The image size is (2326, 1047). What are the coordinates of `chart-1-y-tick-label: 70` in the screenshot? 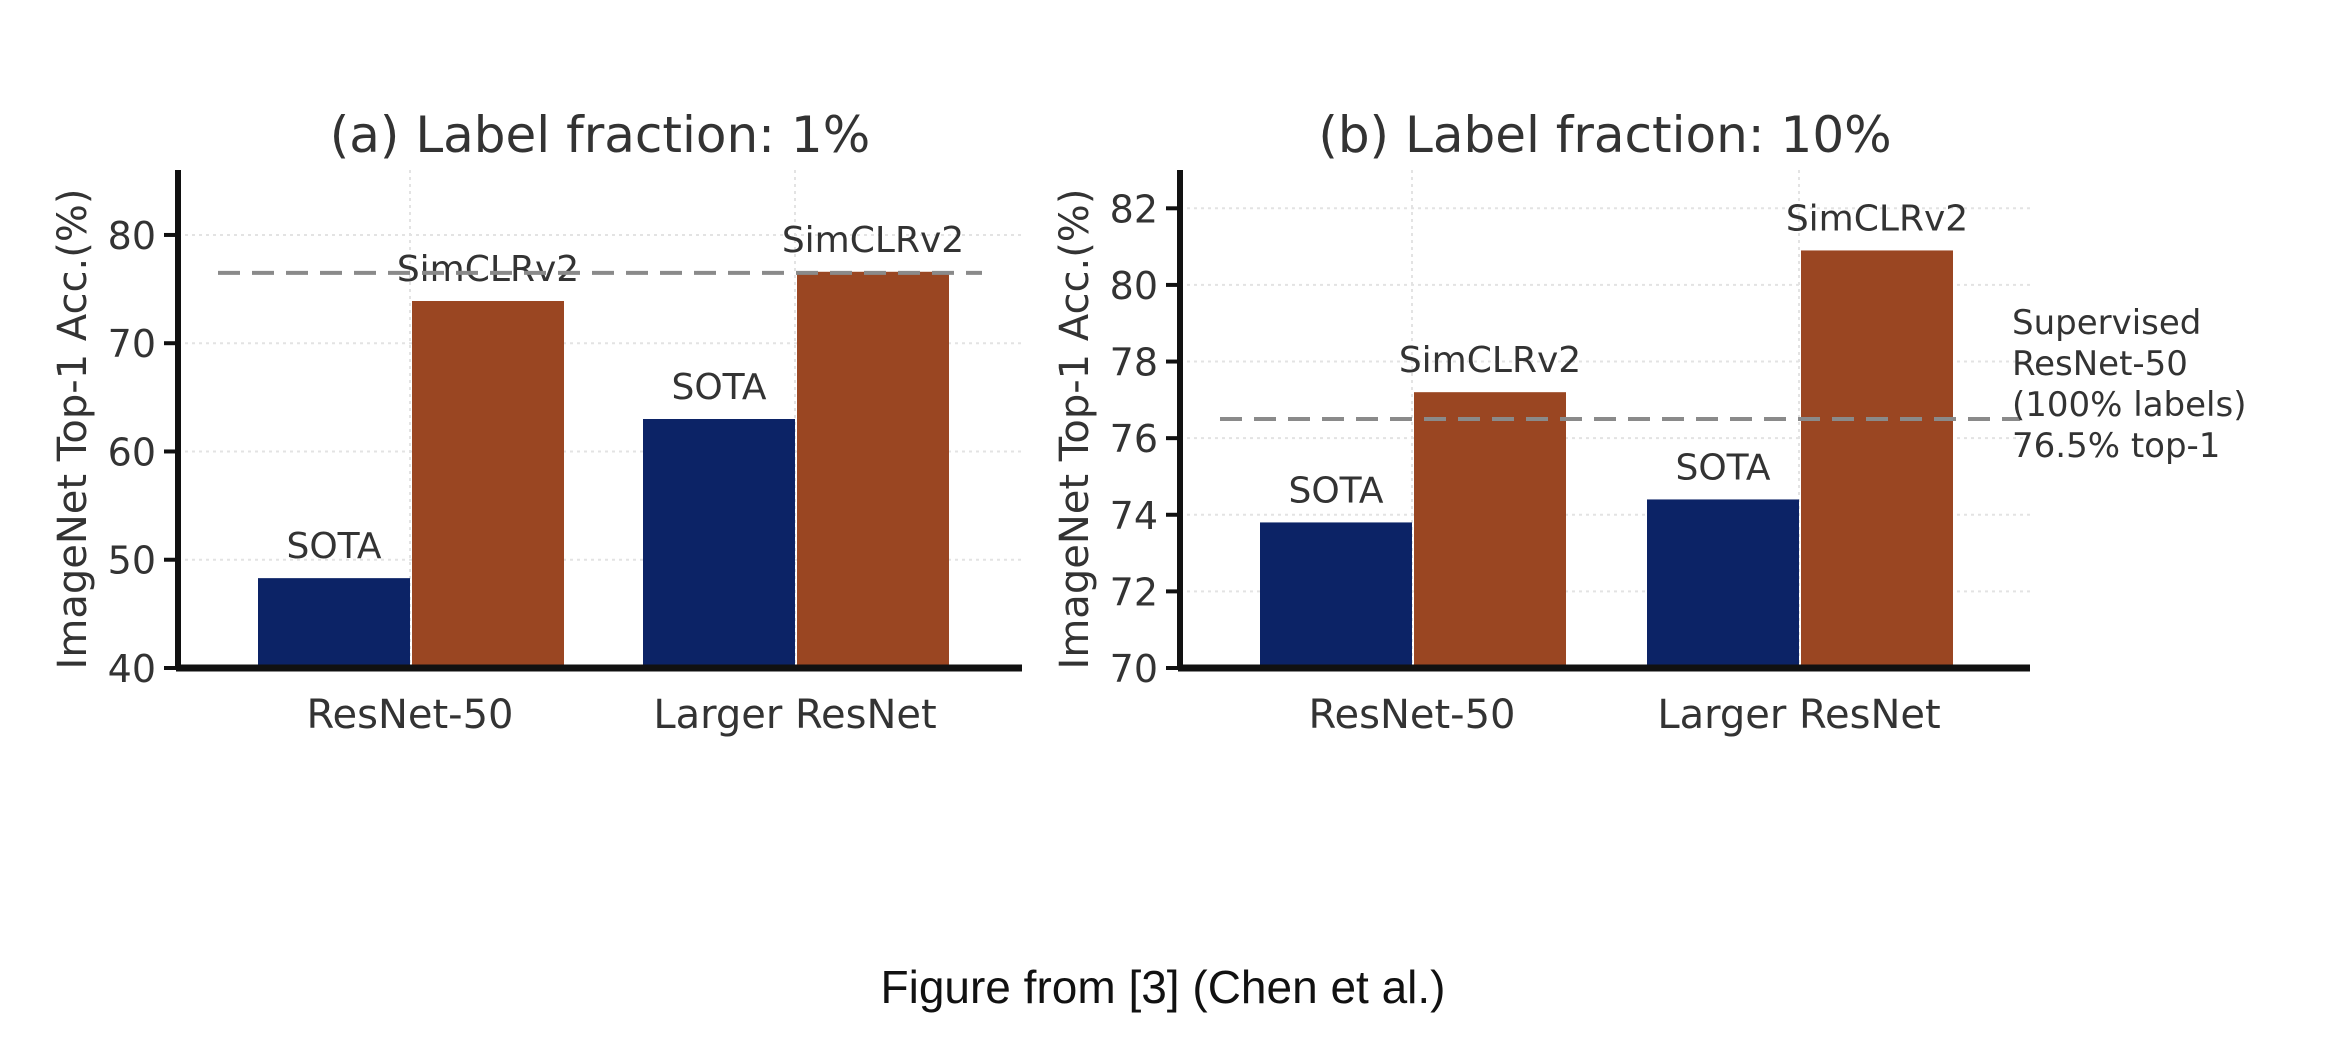 It's located at (132, 344).